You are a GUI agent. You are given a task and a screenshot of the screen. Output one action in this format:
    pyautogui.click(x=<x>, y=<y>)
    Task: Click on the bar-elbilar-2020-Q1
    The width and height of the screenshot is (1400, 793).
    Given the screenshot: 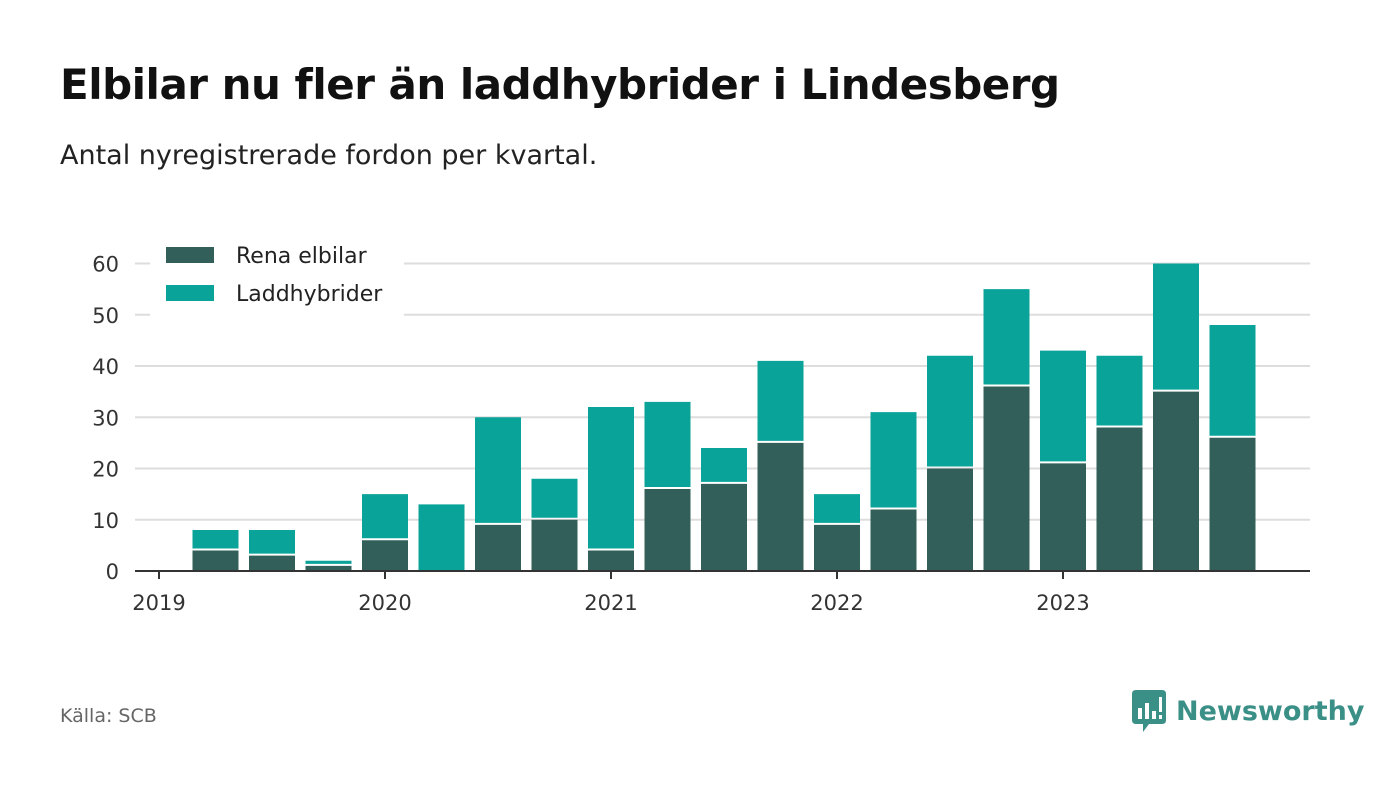 What is the action you would take?
    pyautogui.click(x=385, y=555)
    